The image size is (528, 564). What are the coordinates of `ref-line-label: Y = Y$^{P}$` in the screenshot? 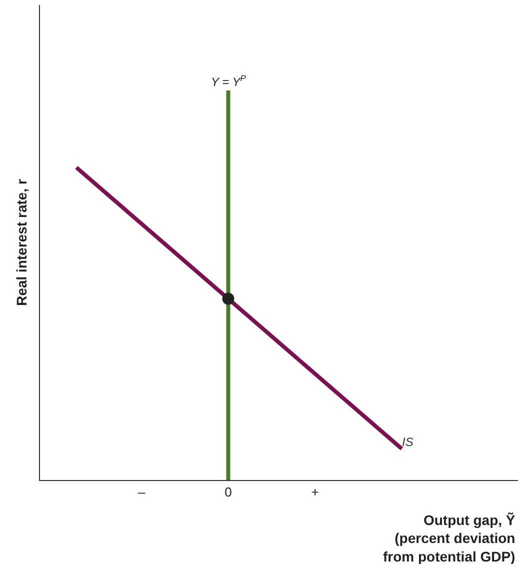 It's located at (228, 81).